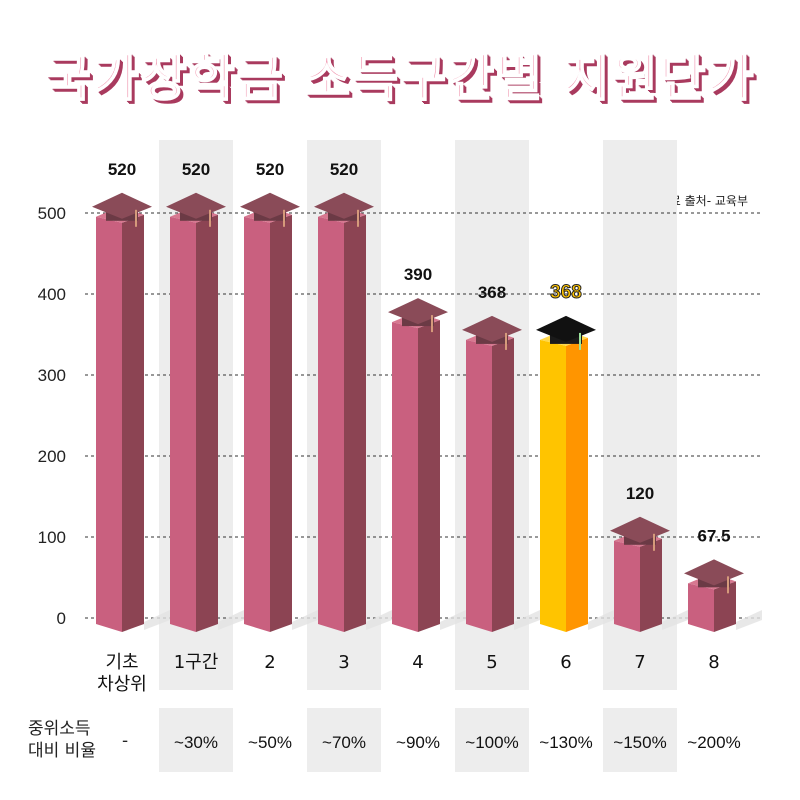 This screenshot has height=800, width=800. Describe the element at coordinates (492, 292) in the screenshot. I see `value-label: 368` at that location.